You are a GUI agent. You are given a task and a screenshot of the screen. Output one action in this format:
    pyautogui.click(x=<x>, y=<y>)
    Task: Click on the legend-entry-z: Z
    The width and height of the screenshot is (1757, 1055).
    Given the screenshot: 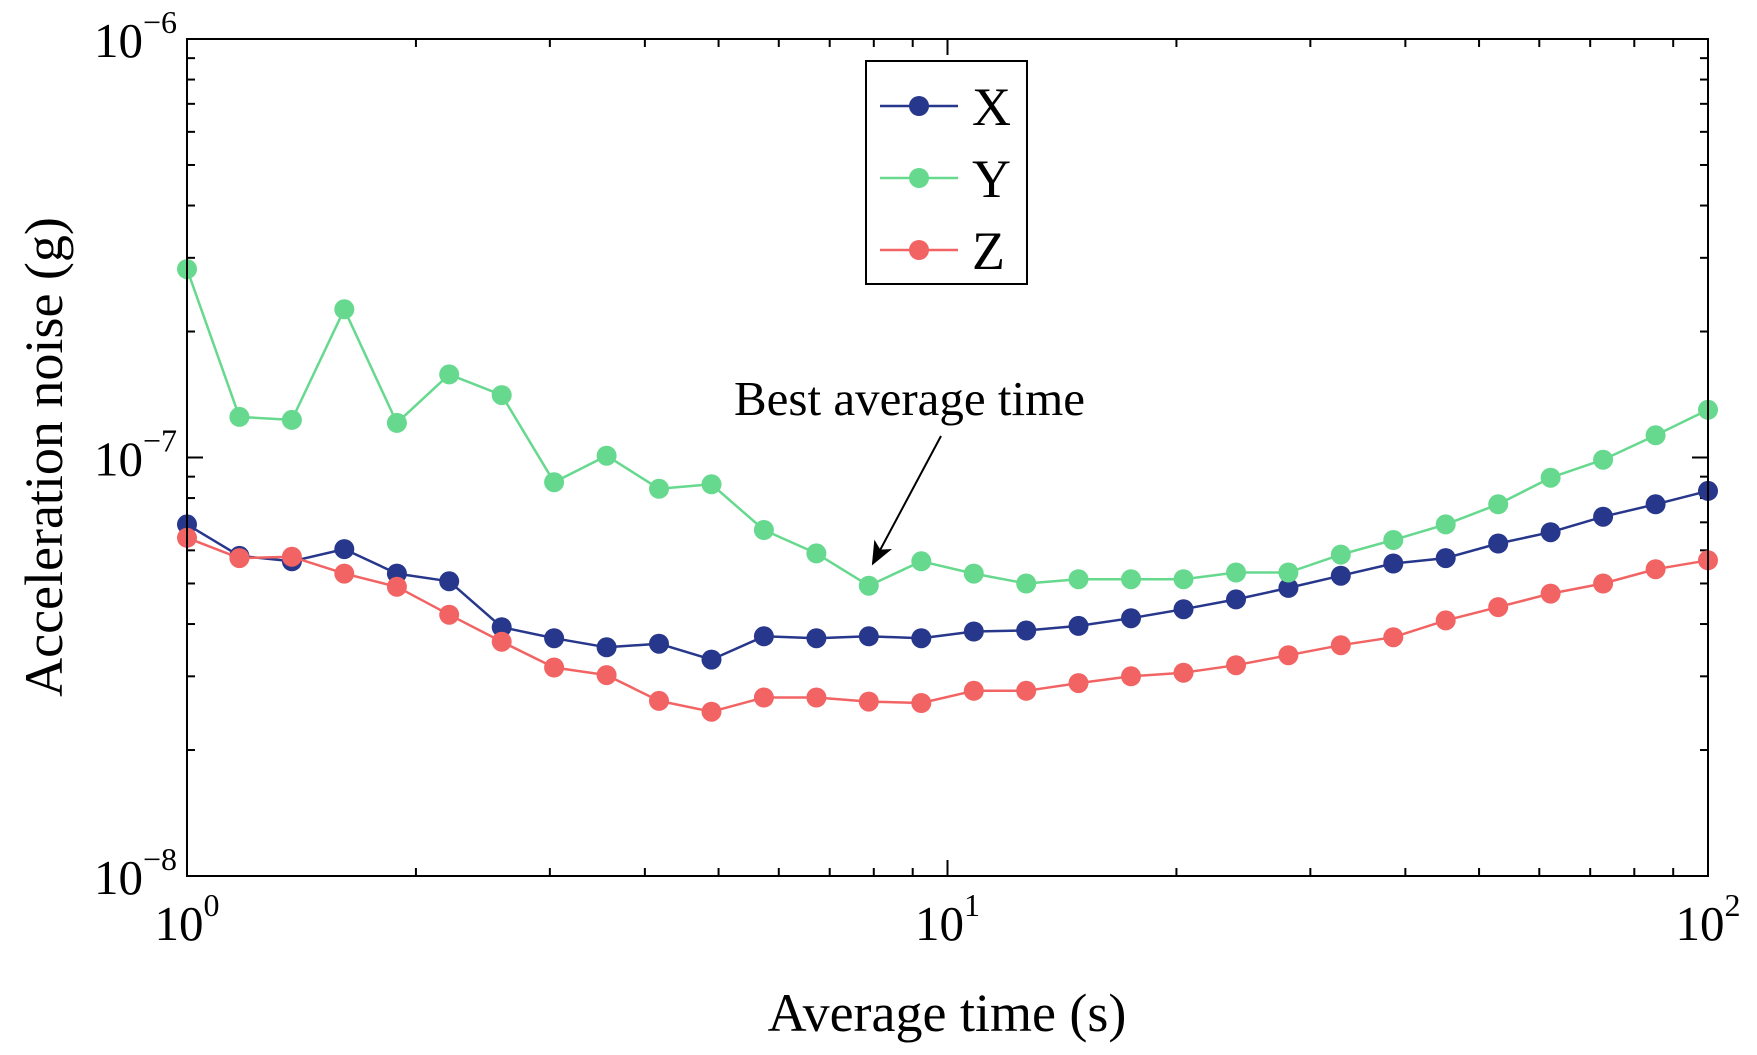 What is the action you would take?
    pyautogui.click(x=942, y=251)
    